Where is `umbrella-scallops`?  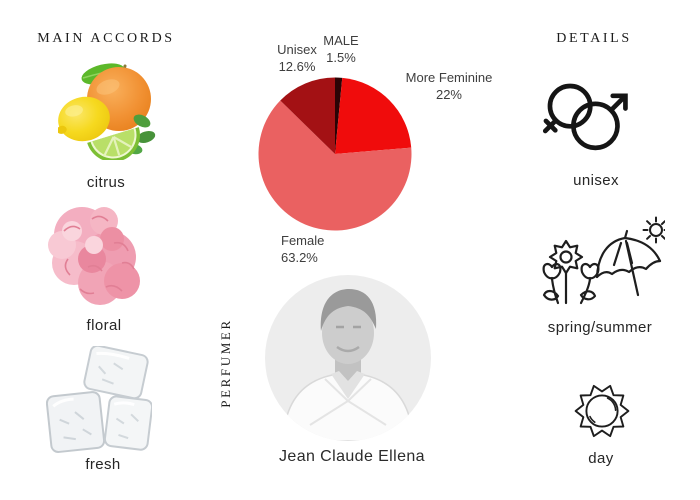
umbrella-scallops is located at coordinates (628, 269).